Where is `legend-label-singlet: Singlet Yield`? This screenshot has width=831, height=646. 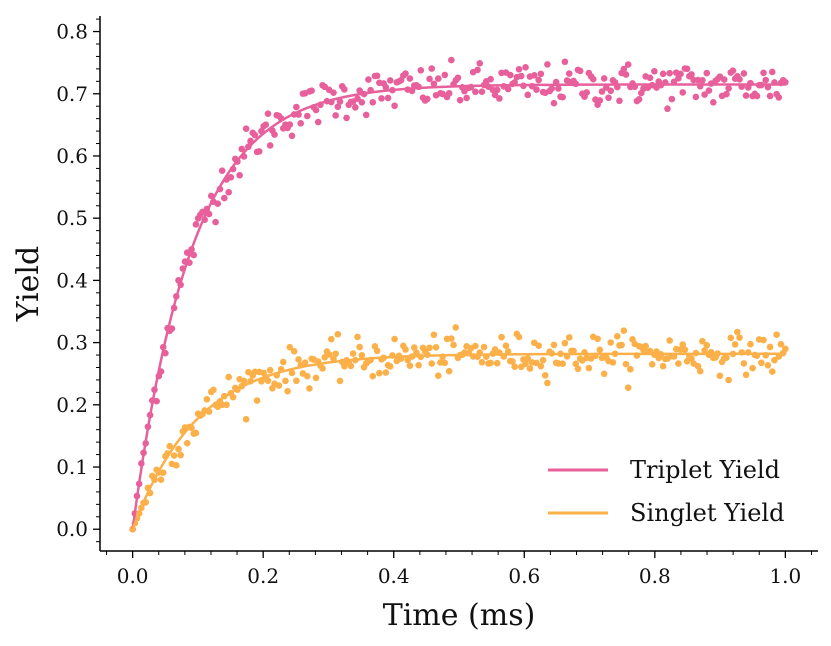 legend-label-singlet: Singlet Yield is located at coordinates (707, 513).